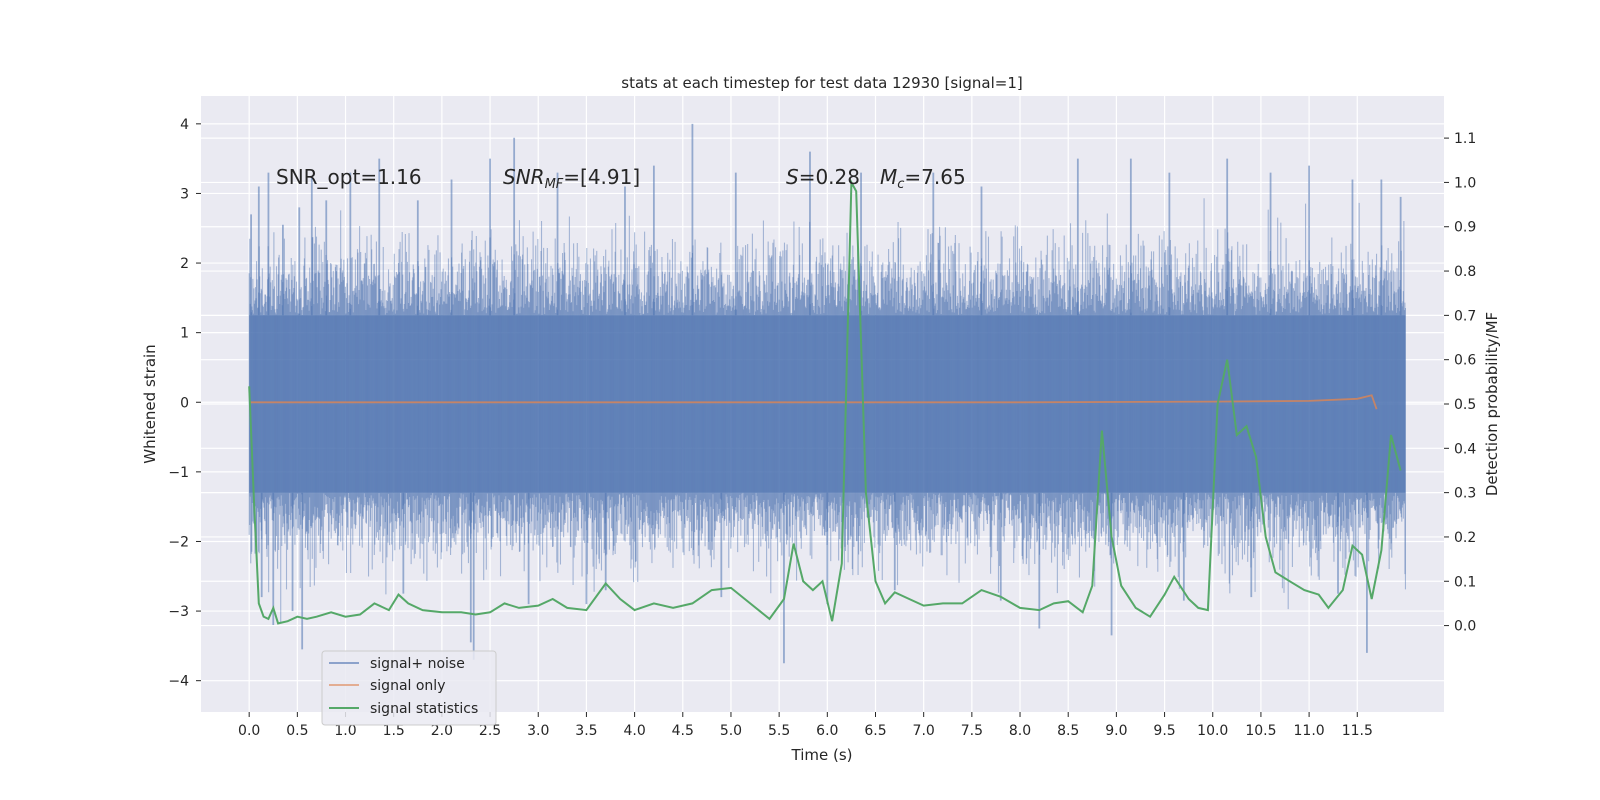 The image size is (1600, 800). I want to click on annotation-s: S=0.28, so click(823, 177).